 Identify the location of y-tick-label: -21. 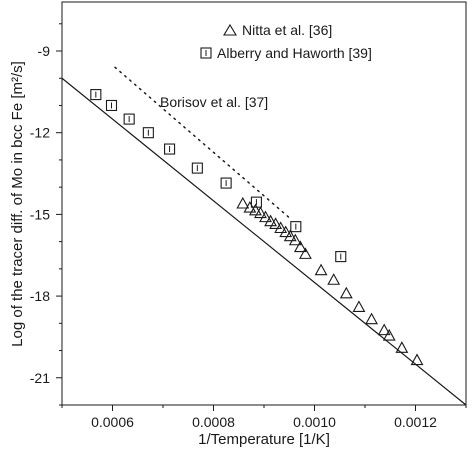
(40, 378).